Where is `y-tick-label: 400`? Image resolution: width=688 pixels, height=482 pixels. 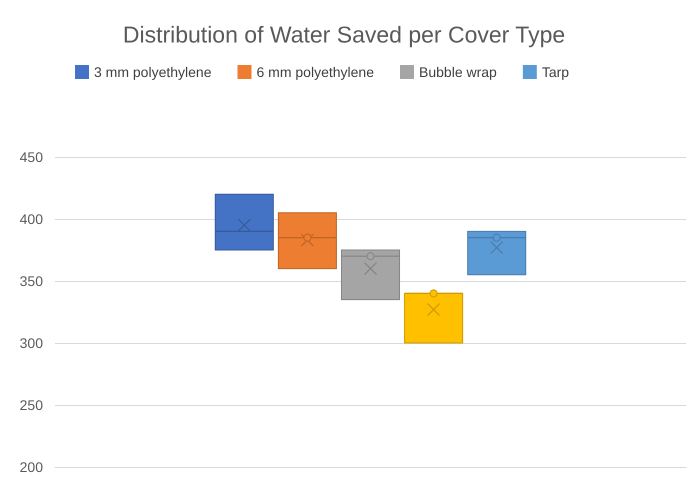
y-tick-label: 400 is located at coordinates (32, 219).